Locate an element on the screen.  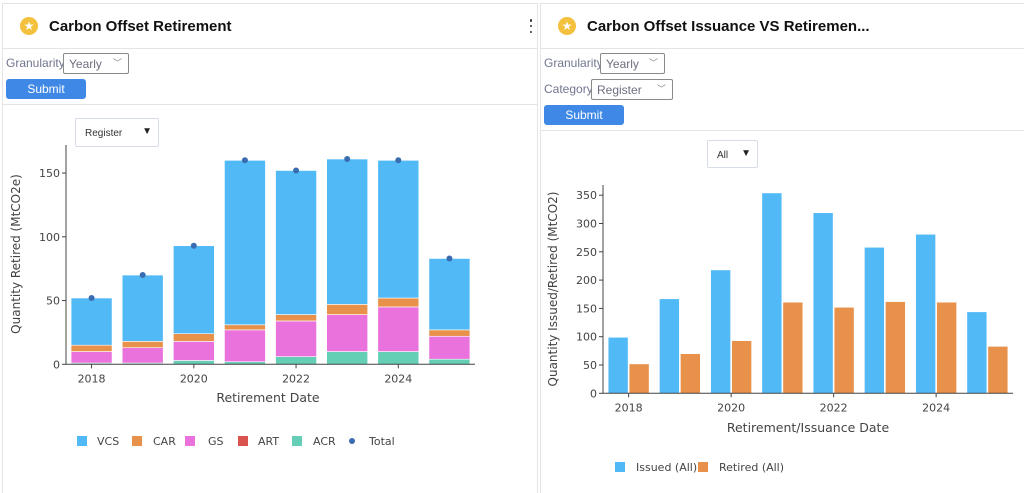
legend-swatch-issued is located at coordinates (620, 467).